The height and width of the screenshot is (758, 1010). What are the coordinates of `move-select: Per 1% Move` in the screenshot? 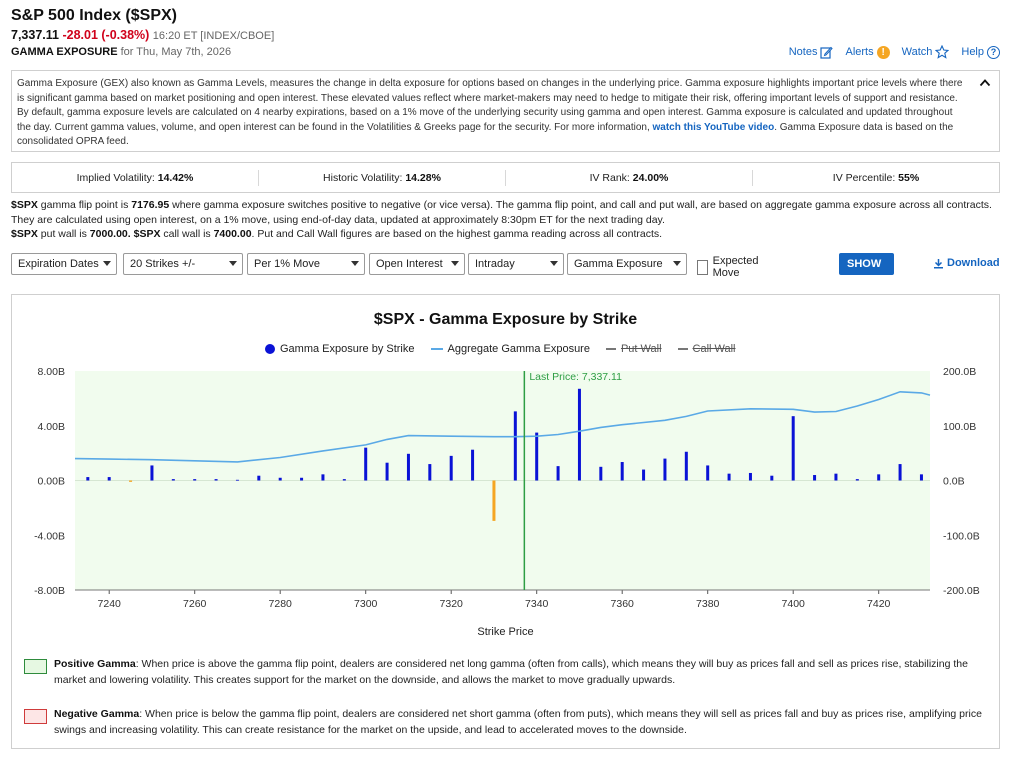 It's located at (306, 264).